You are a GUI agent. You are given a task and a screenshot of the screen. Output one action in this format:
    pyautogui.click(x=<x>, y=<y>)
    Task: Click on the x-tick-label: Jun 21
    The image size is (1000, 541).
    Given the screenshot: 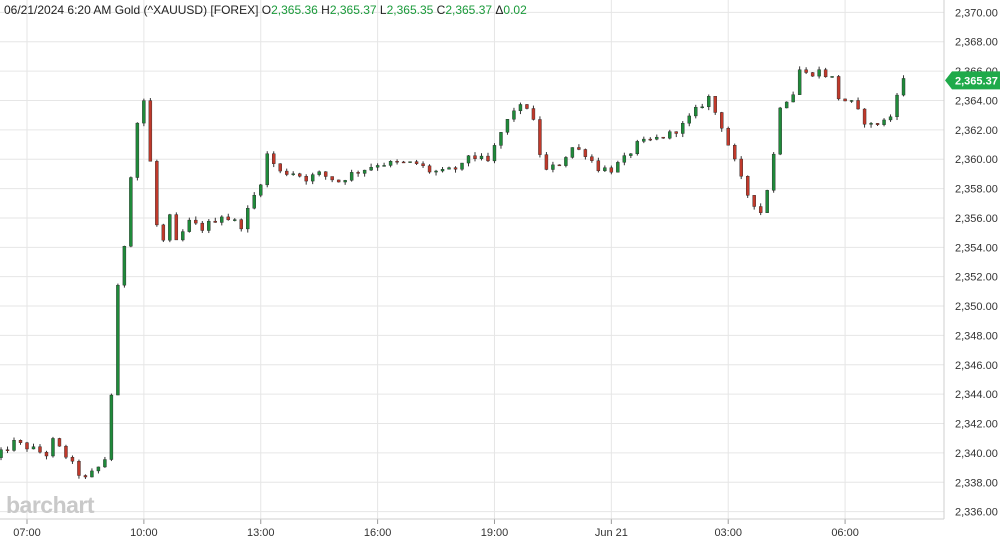 What is the action you would take?
    pyautogui.click(x=611, y=533)
    